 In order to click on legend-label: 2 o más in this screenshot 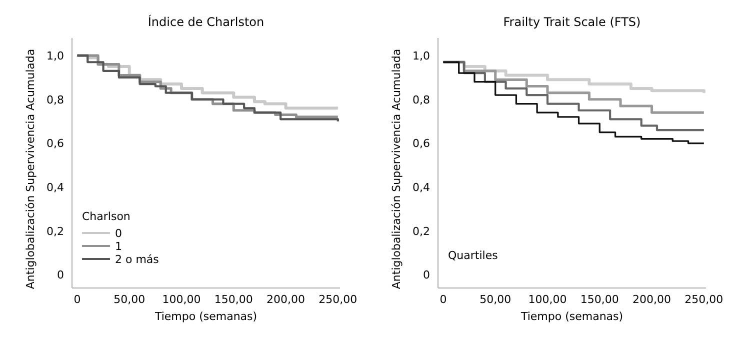, I will do `click(137, 259)`.